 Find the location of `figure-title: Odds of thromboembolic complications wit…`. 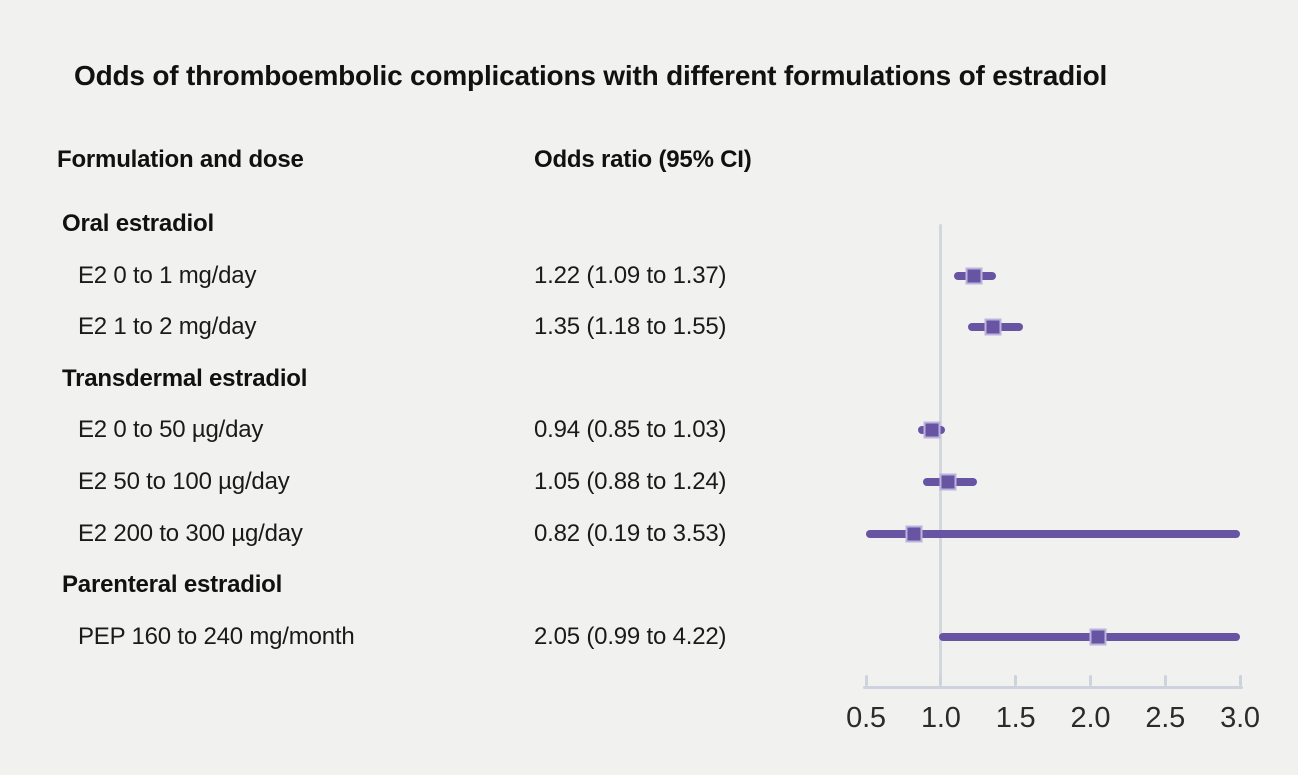

figure-title: Odds of thromboembolic complications wit… is located at coordinates (591, 75).